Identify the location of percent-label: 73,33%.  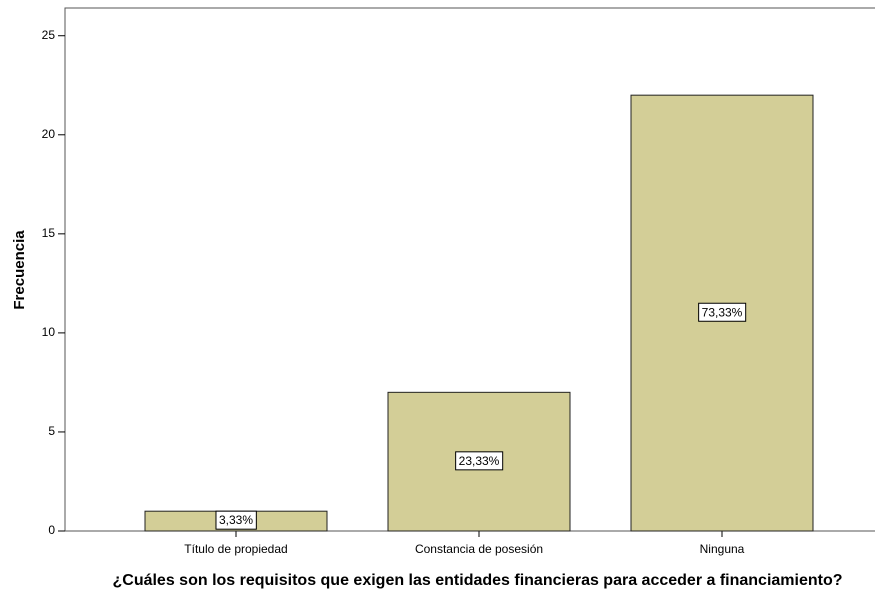
(722, 312).